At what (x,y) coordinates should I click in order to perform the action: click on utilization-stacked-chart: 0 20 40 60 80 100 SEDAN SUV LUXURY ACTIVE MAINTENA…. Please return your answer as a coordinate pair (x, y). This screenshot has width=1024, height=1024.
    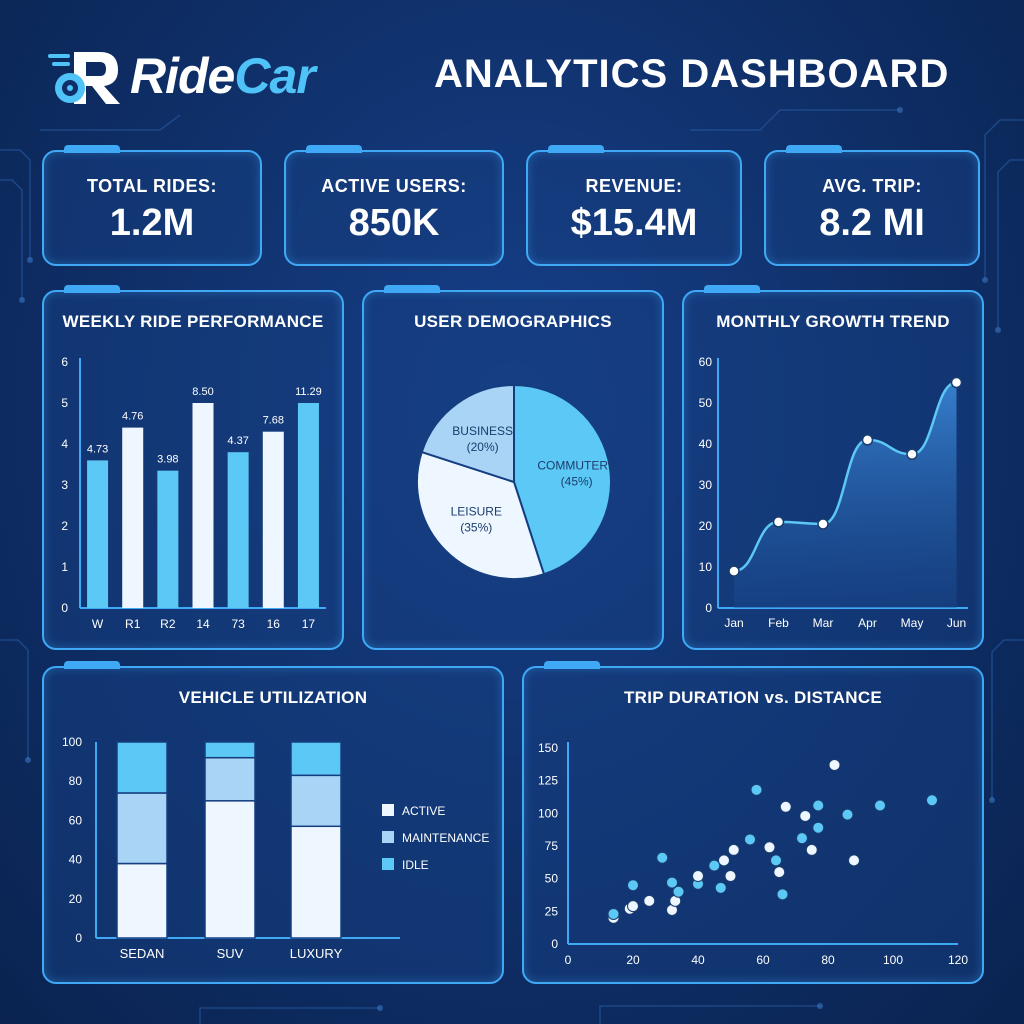
    Looking at the image, I should click on (275, 848).